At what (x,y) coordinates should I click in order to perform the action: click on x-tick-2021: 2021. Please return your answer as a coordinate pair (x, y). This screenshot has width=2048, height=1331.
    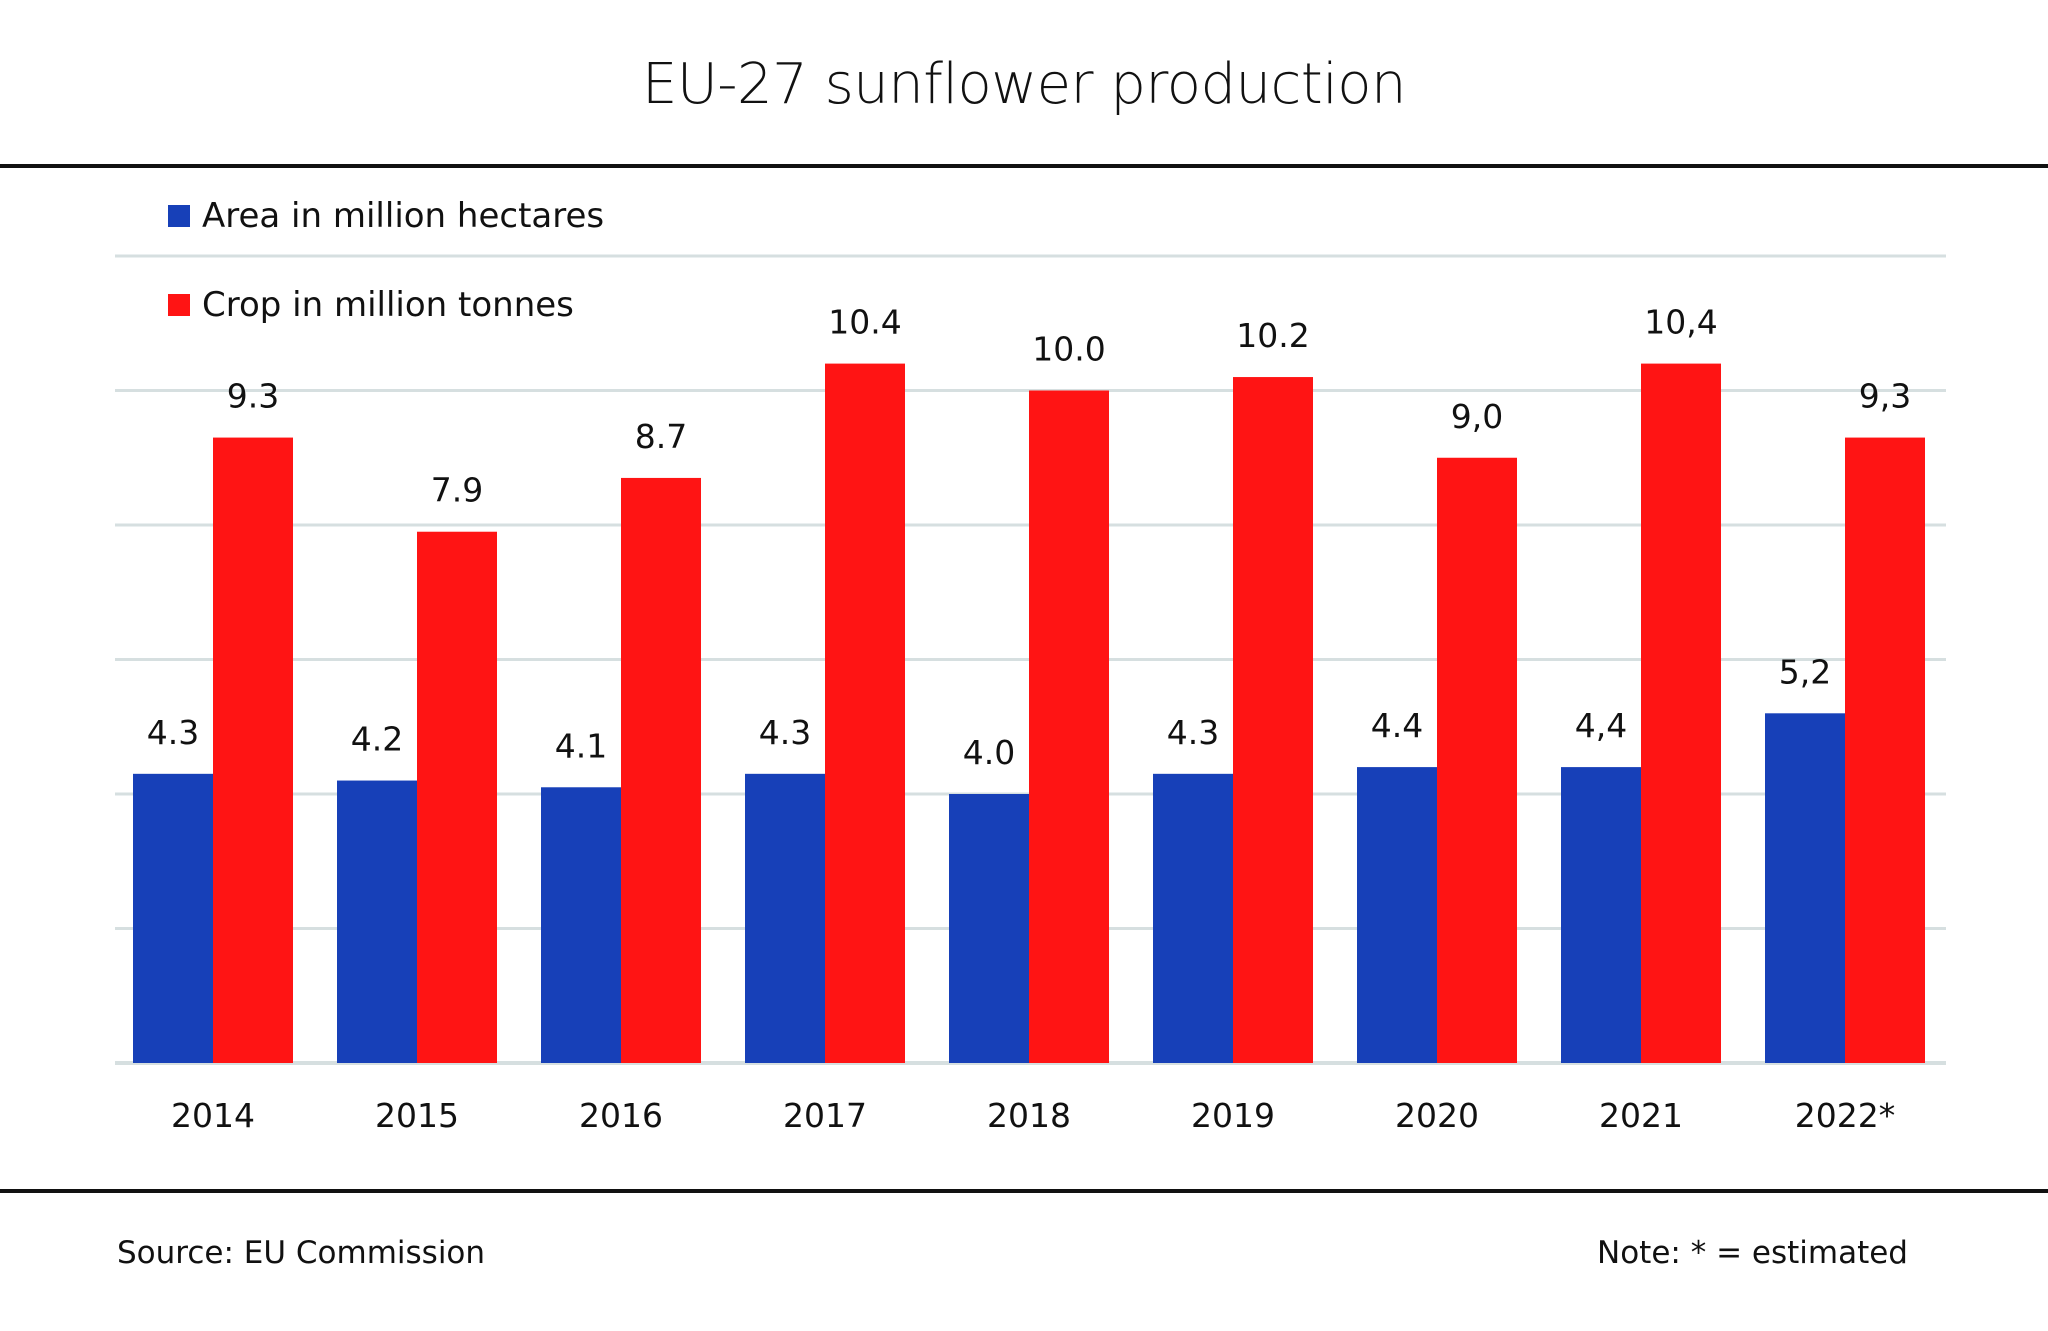
    Looking at the image, I should click on (1641, 1115).